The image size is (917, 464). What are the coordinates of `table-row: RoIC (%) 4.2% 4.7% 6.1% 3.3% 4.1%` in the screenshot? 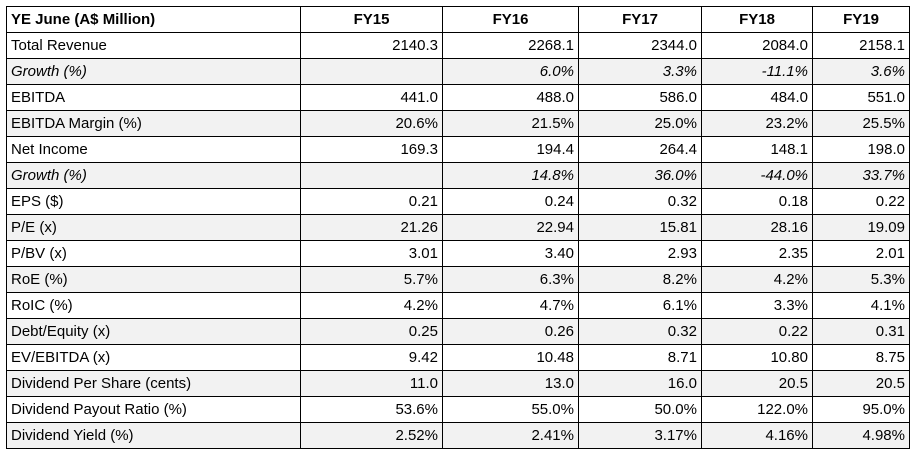 It's located at (458, 305).